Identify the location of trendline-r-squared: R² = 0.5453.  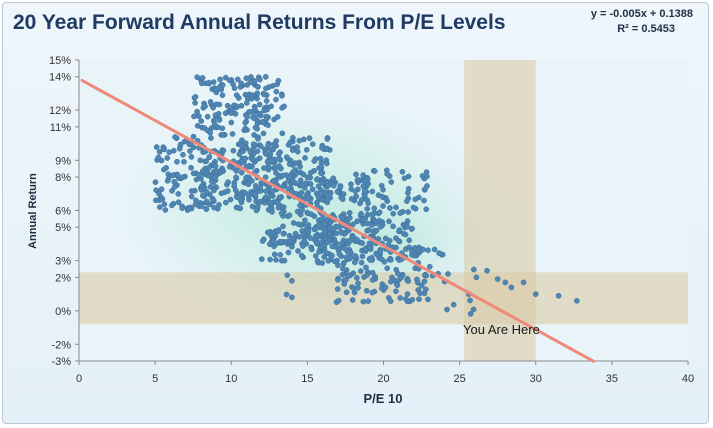
(646, 29).